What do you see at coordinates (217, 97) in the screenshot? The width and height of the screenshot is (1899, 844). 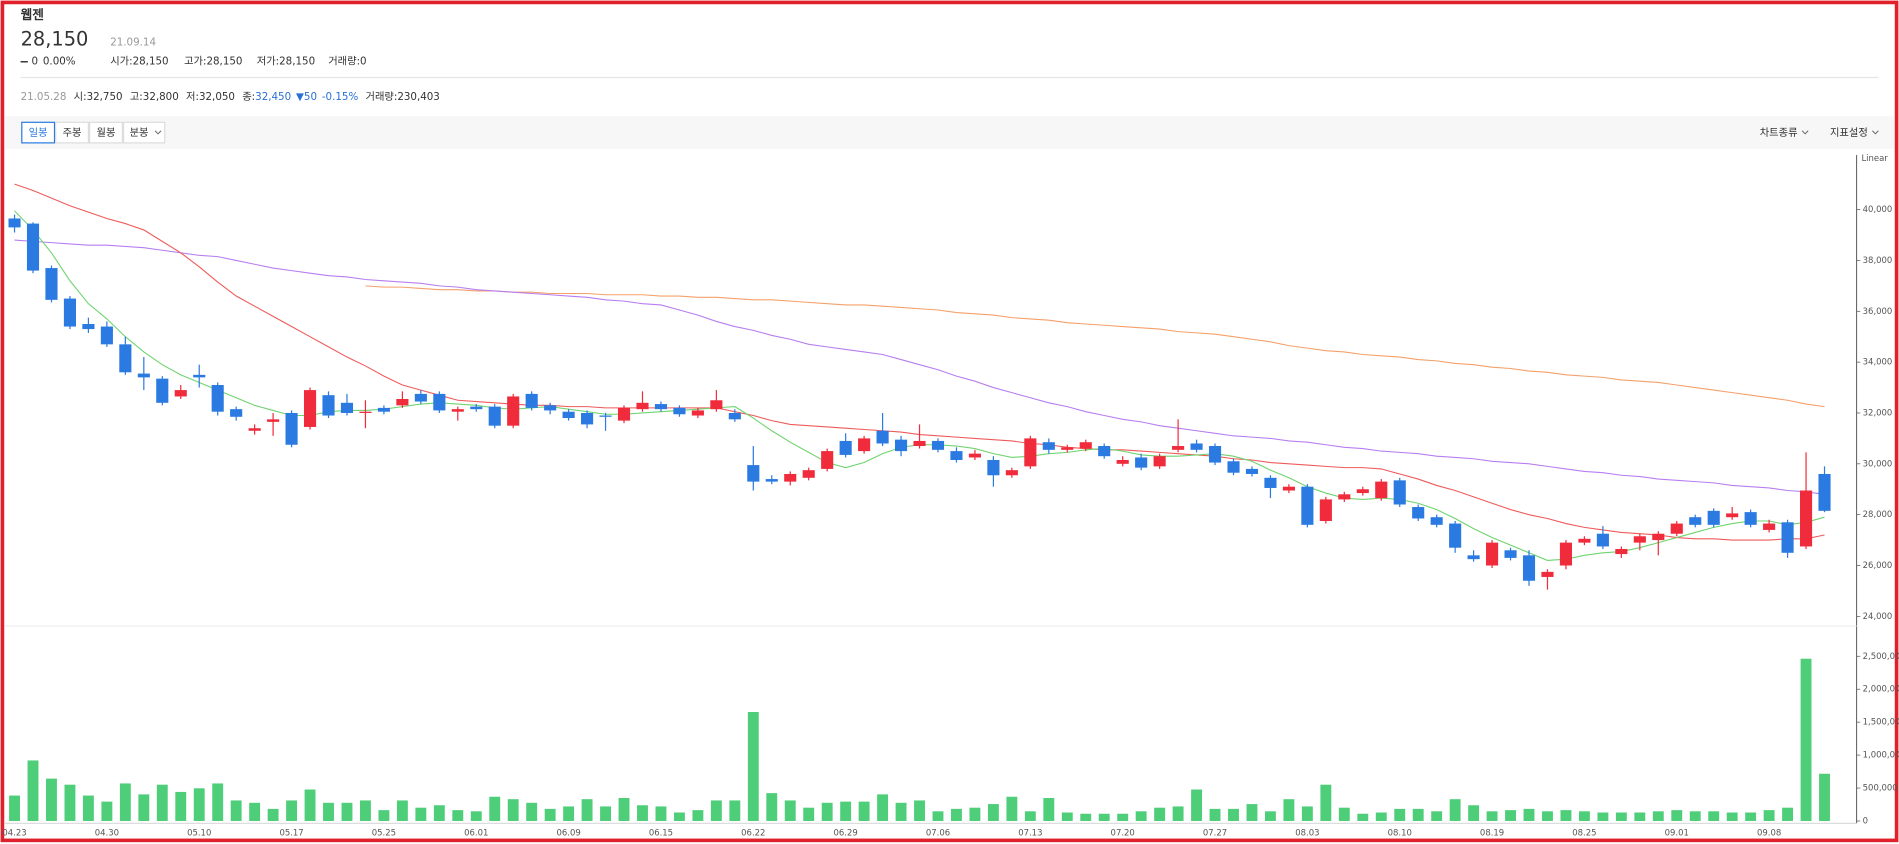 I see `item-value: 32,050` at bounding box center [217, 97].